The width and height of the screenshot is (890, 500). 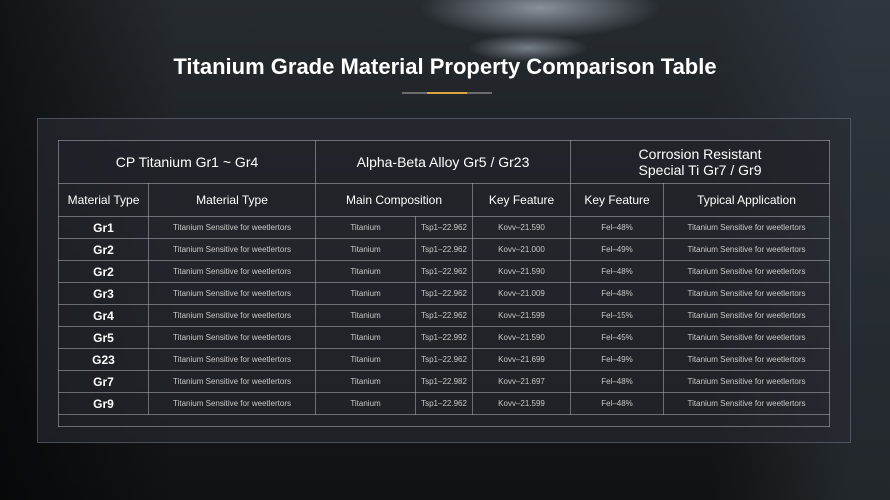 I want to click on table-cell: Tsp1–22.992, so click(x=444, y=337).